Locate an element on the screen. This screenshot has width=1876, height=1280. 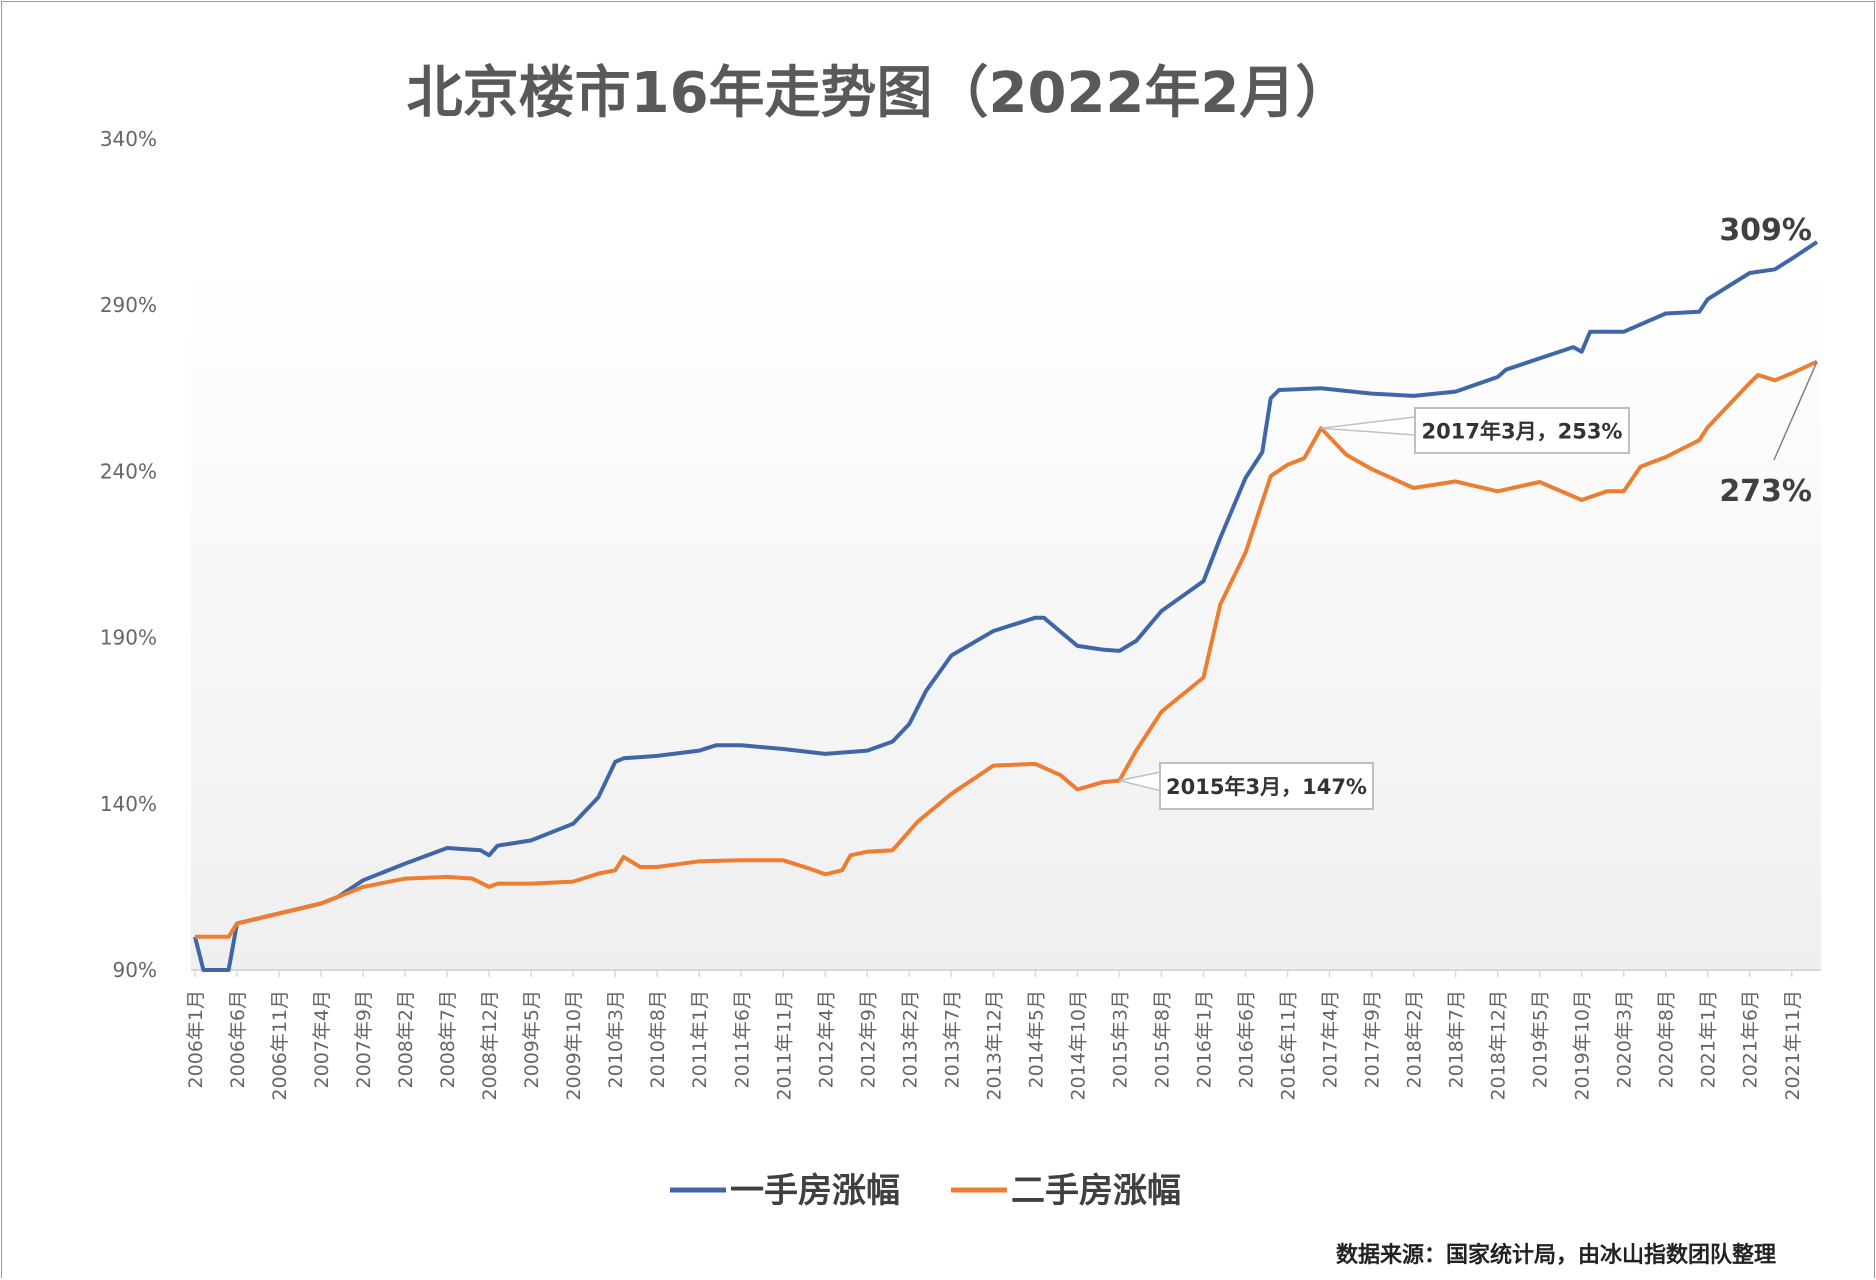
x-tick-label: 2013年2月 is located at coordinates (910, 1039).